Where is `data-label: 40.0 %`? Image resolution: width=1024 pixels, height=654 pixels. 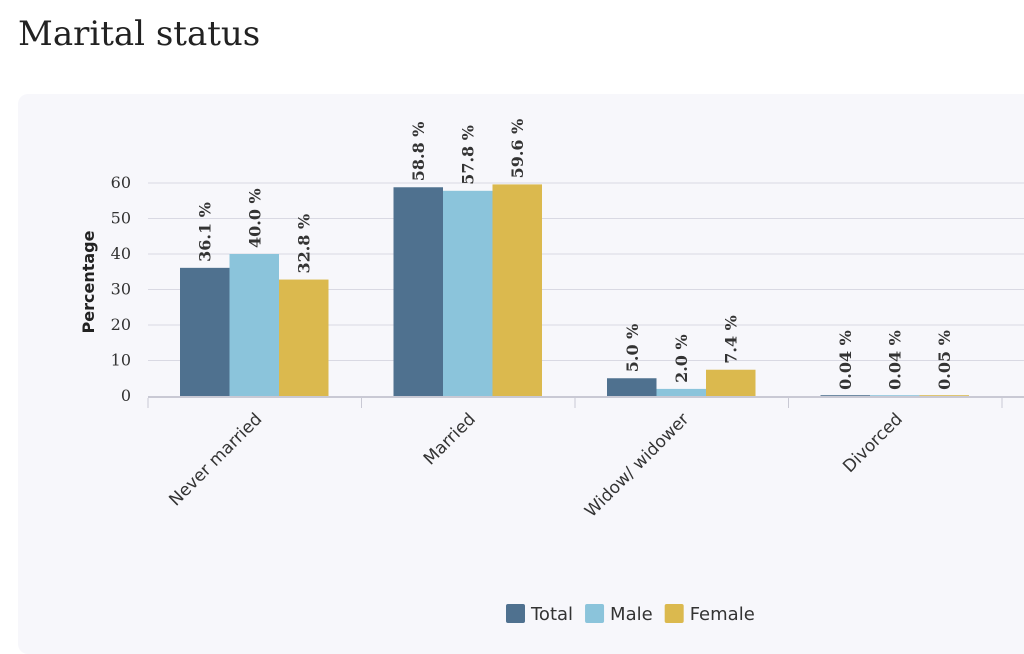 data-label: 40.0 % is located at coordinates (254, 218).